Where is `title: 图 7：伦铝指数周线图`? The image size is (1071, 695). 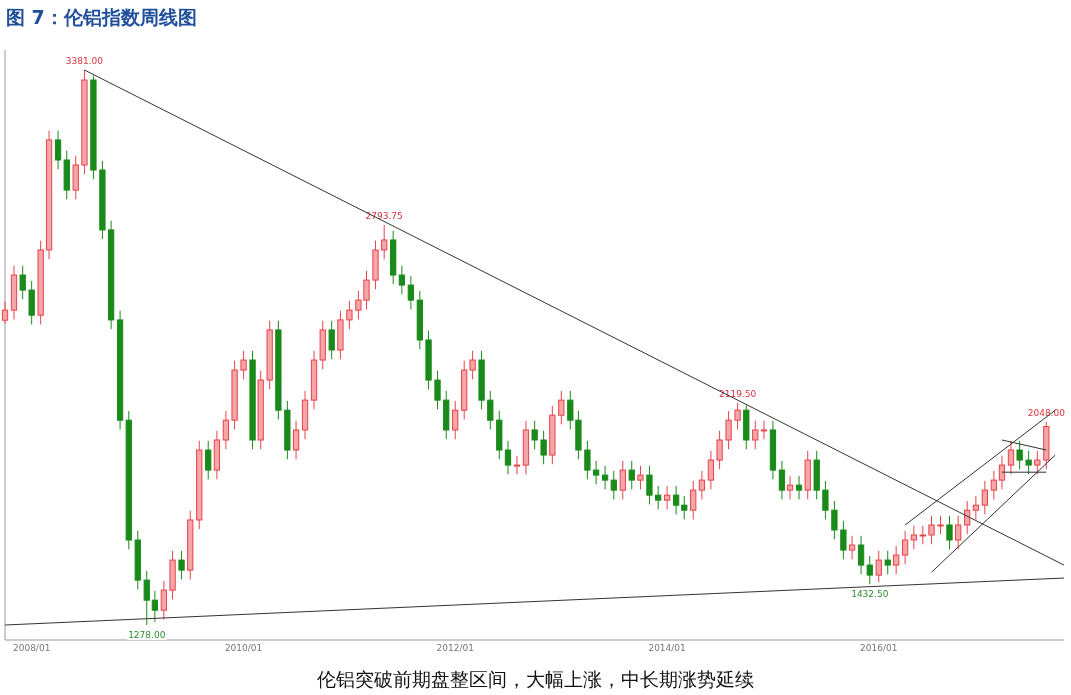
title: 图 7：伦铝指数周线图 is located at coordinates (101, 17).